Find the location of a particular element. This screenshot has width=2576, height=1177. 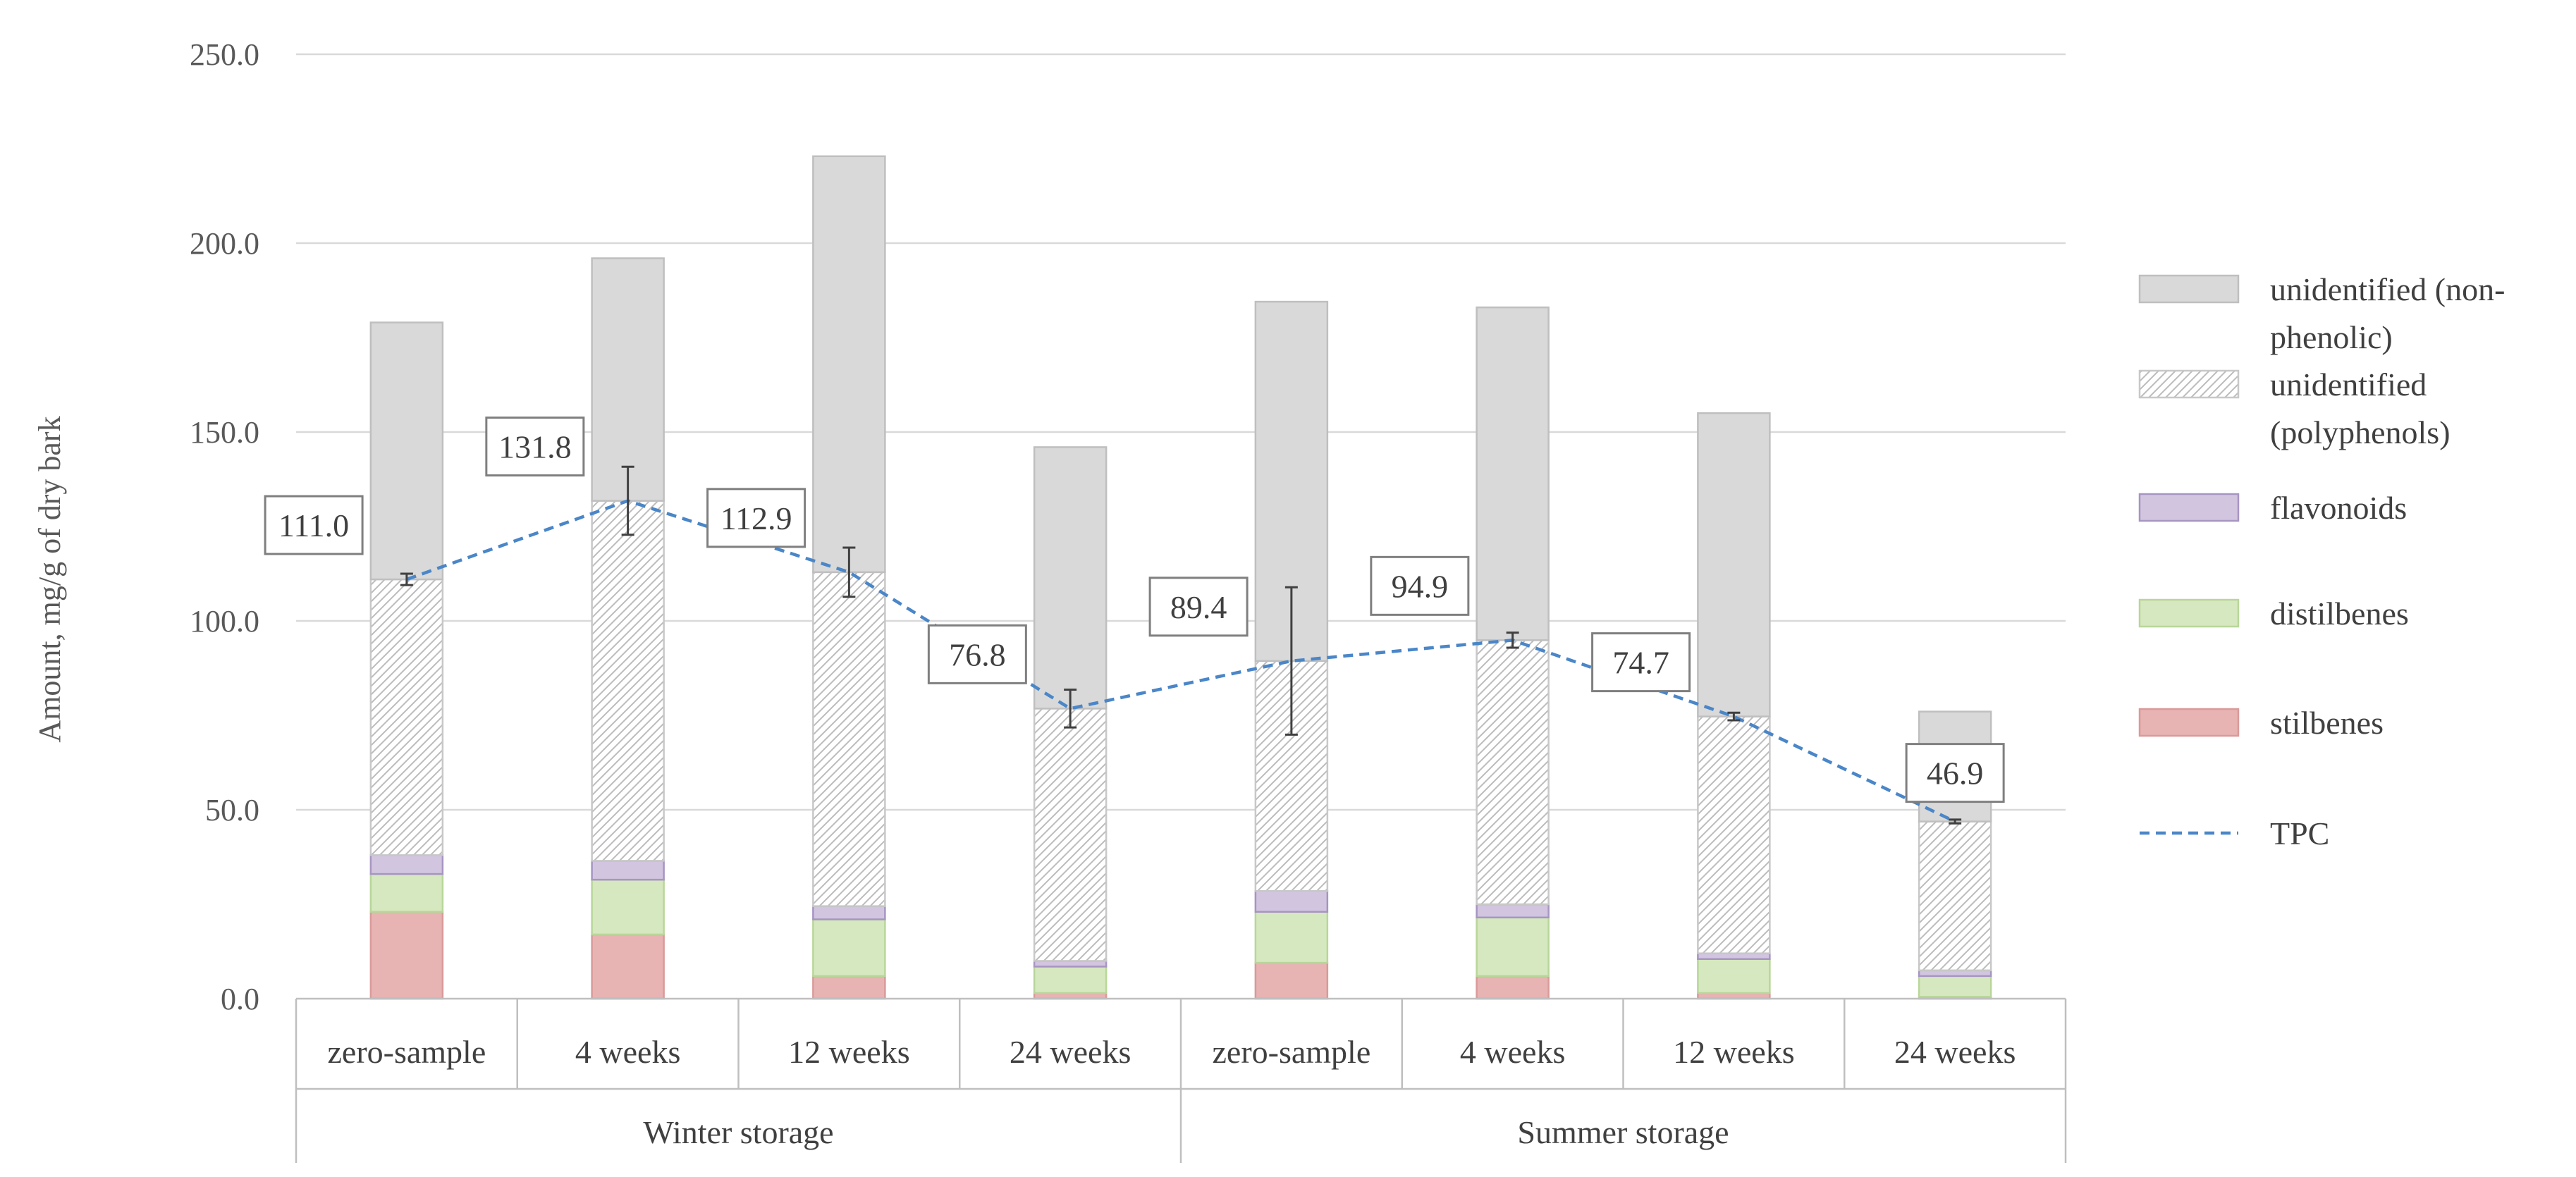

tpc-value-label: 46.9 is located at coordinates (1955, 773).